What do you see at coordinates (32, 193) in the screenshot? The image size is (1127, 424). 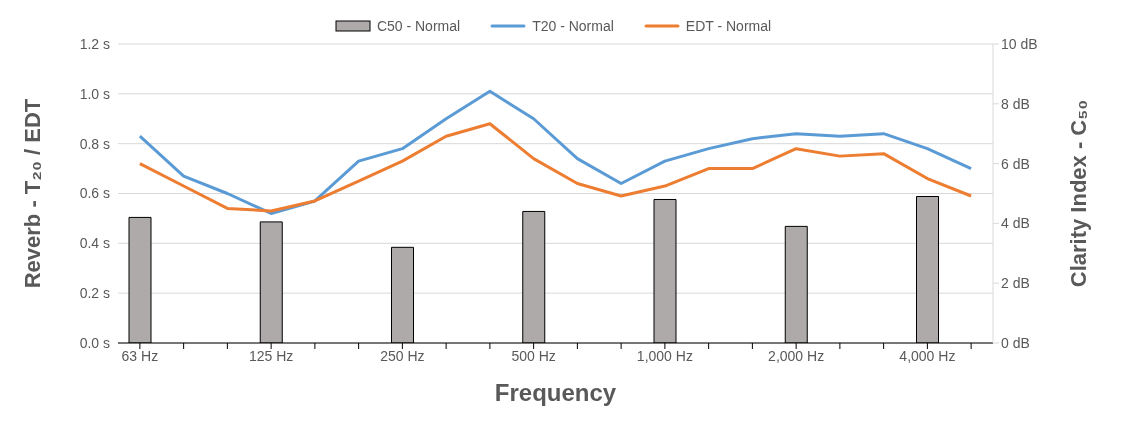 I see `y-axis-title: Reverb - T₂₀ / EDT` at bounding box center [32, 193].